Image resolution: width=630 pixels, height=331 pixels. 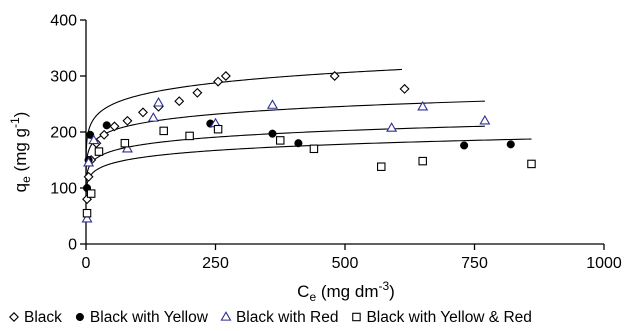 I want to click on y-tick-label: 400, so click(x=63, y=21).